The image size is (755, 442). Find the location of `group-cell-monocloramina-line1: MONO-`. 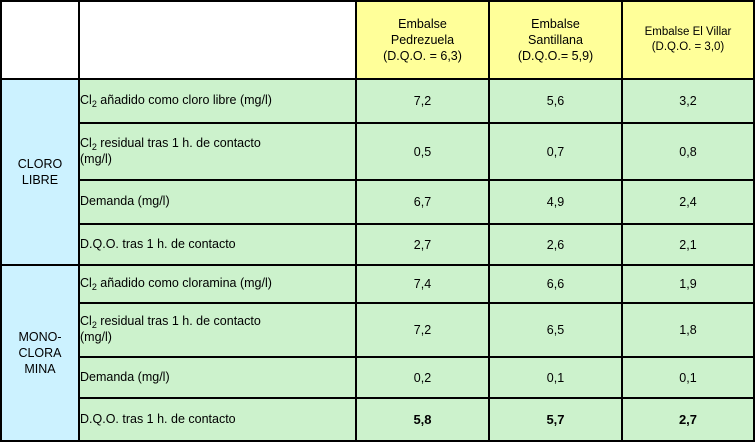

group-cell-monocloramina-line1: MONO- is located at coordinates (40, 336).